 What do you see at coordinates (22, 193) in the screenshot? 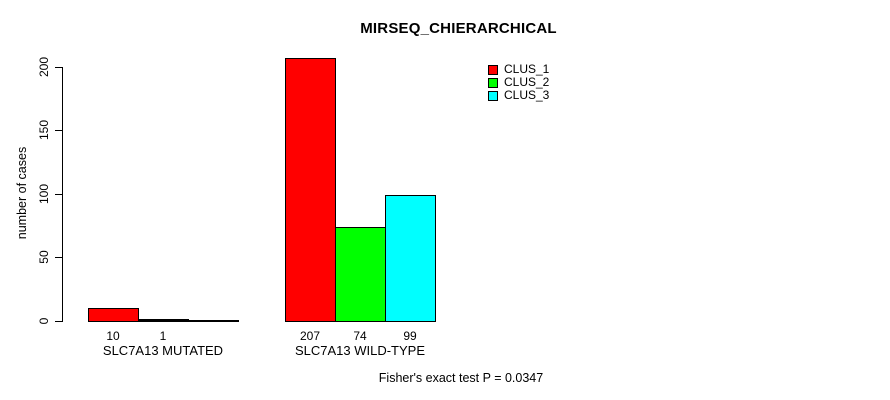
I see `y-axis-label: number of cases` at bounding box center [22, 193].